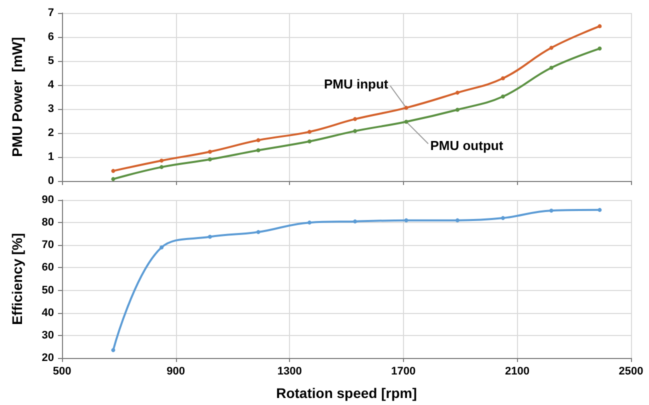  What do you see at coordinates (48, 358) in the screenshot?
I see `y-tick-label: 20` at bounding box center [48, 358].